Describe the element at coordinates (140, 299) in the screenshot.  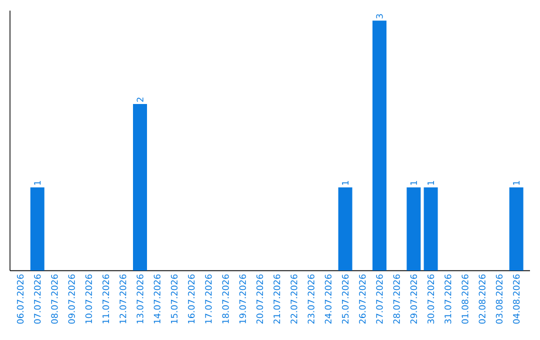
I see `x-tick-label: 13.07.2026` at that location.